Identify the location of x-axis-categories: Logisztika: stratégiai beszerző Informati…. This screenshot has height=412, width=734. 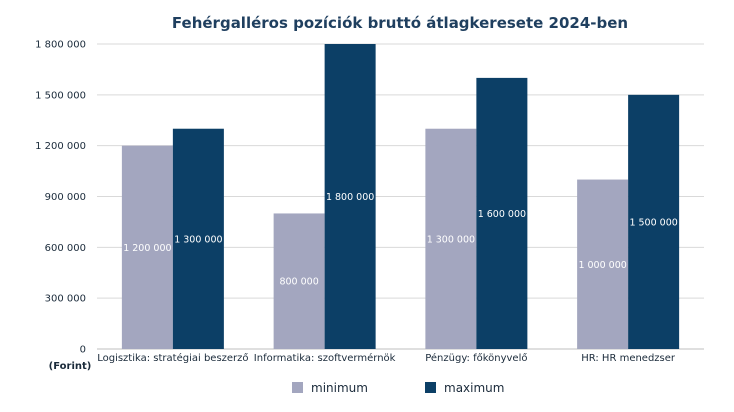
(386, 358).